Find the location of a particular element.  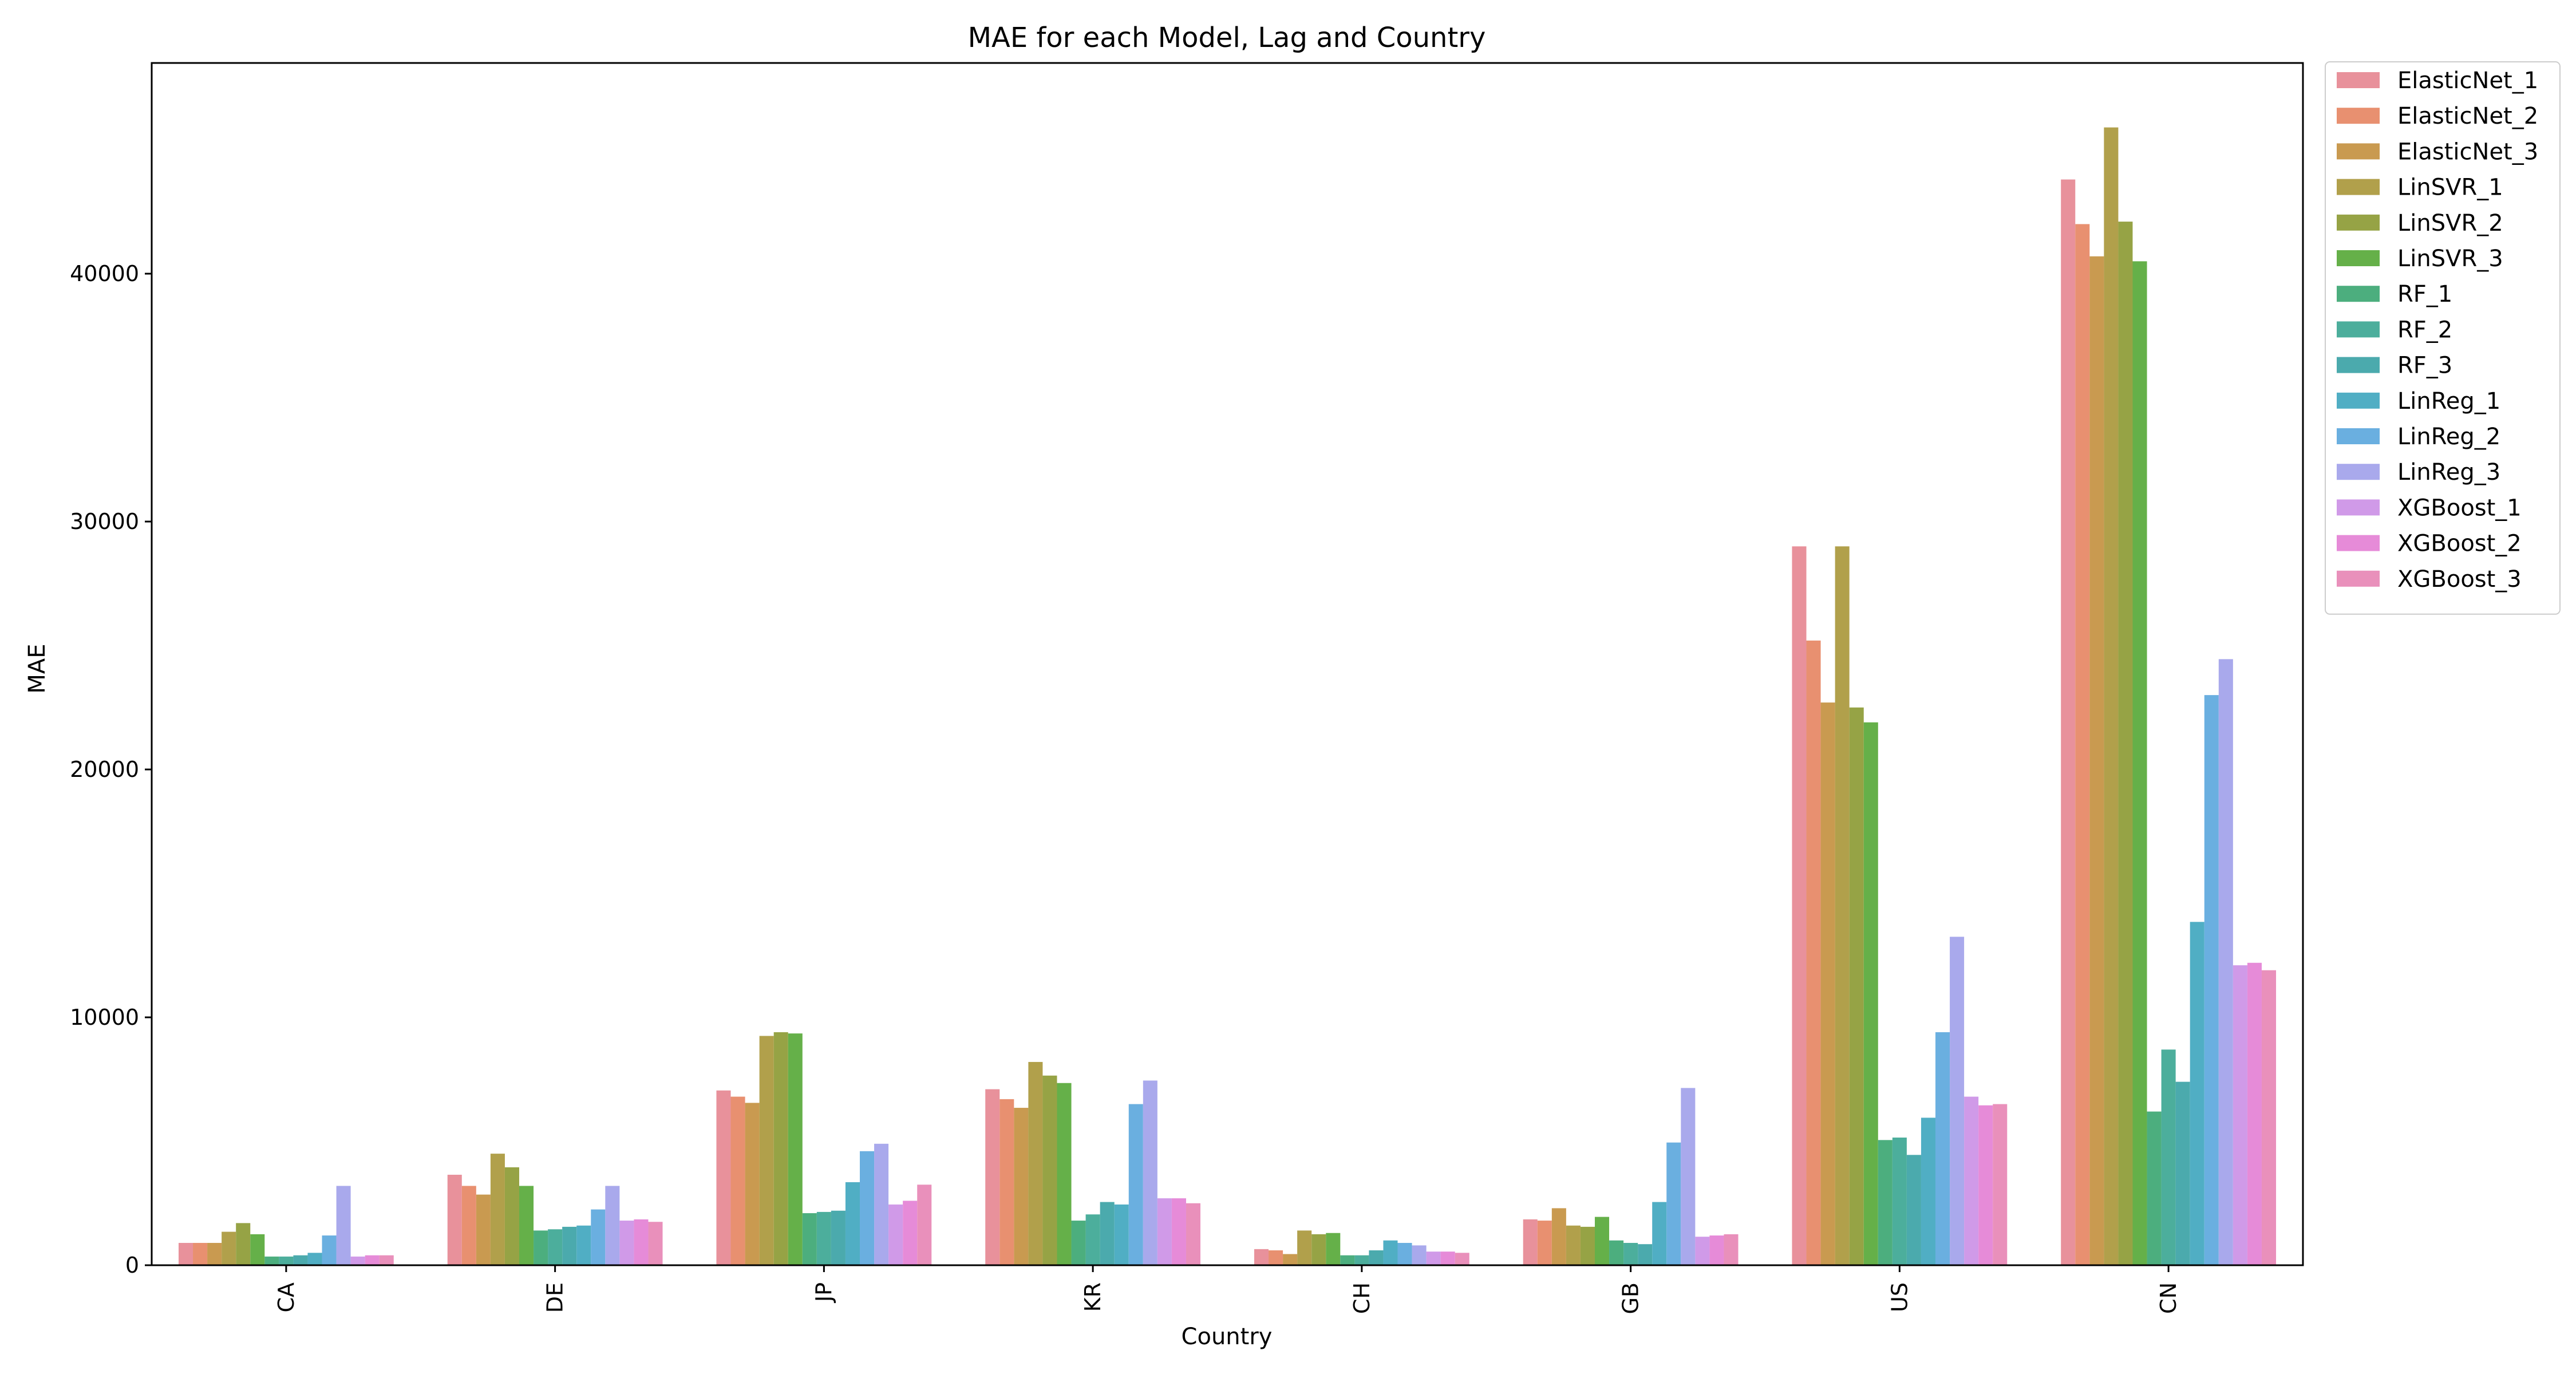

bar-LinSVR_2-DE is located at coordinates (511, 1216).